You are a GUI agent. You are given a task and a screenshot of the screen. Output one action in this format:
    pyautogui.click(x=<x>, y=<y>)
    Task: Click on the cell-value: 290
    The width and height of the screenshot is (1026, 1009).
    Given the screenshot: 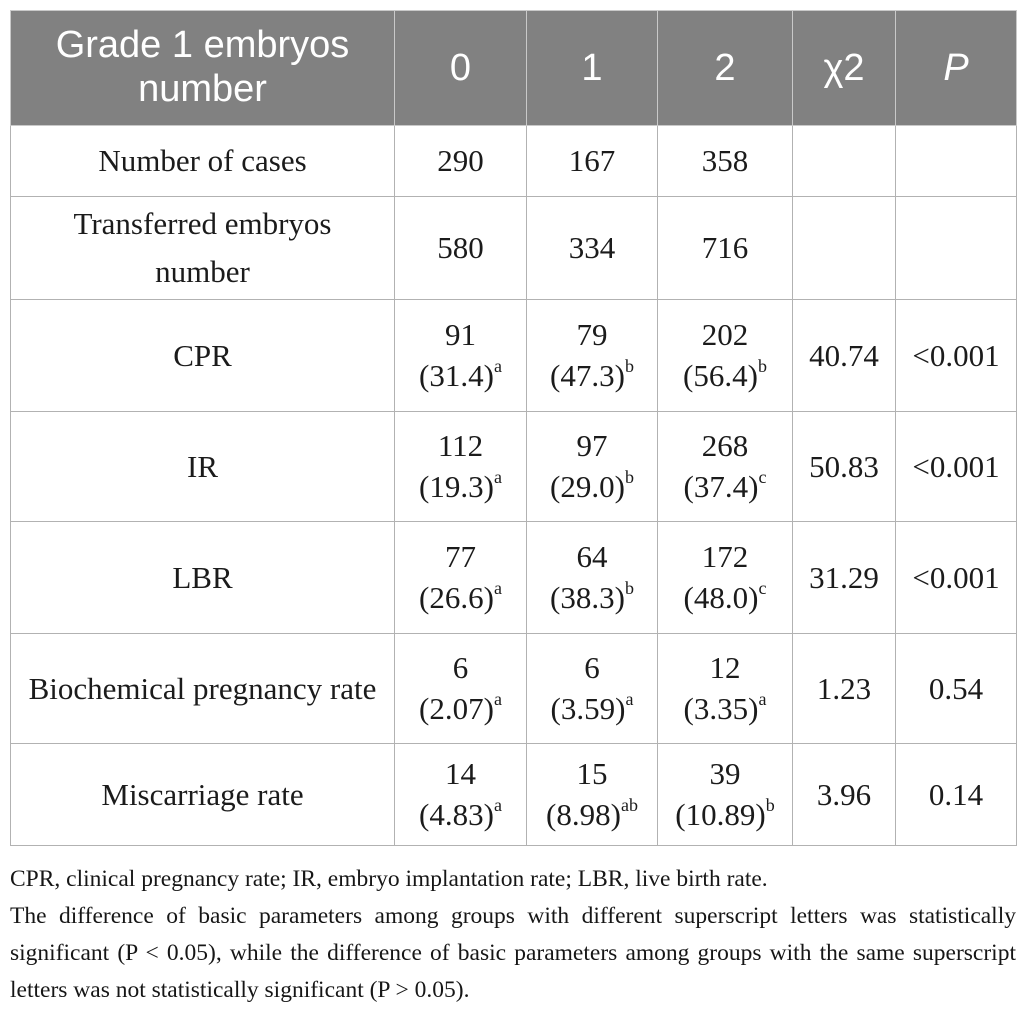 What is the action you would take?
    pyautogui.click(x=460, y=160)
    